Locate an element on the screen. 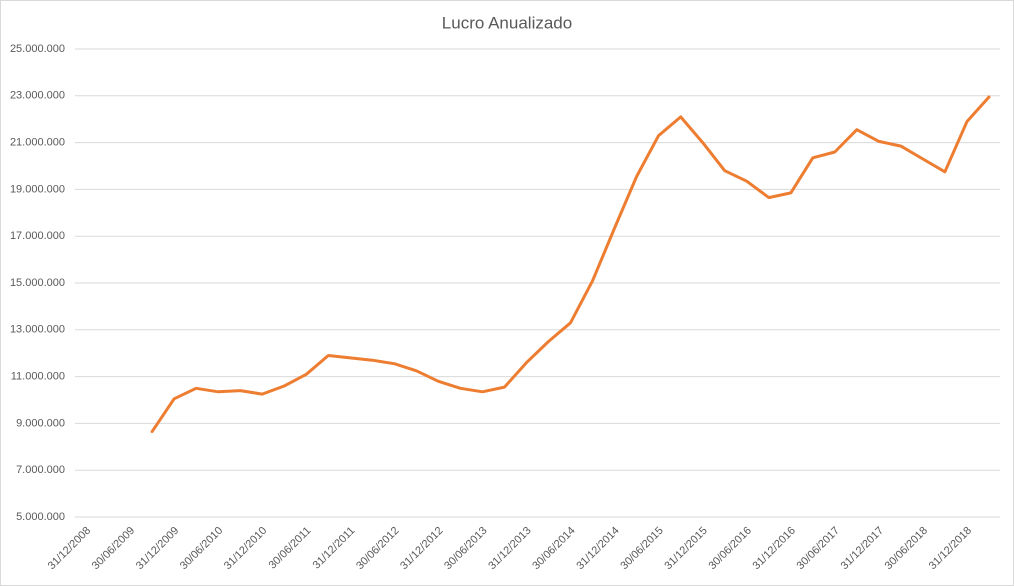 The height and width of the screenshot is (586, 1014). y-tick-label: 11.000.000 is located at coordinates (38, 377).